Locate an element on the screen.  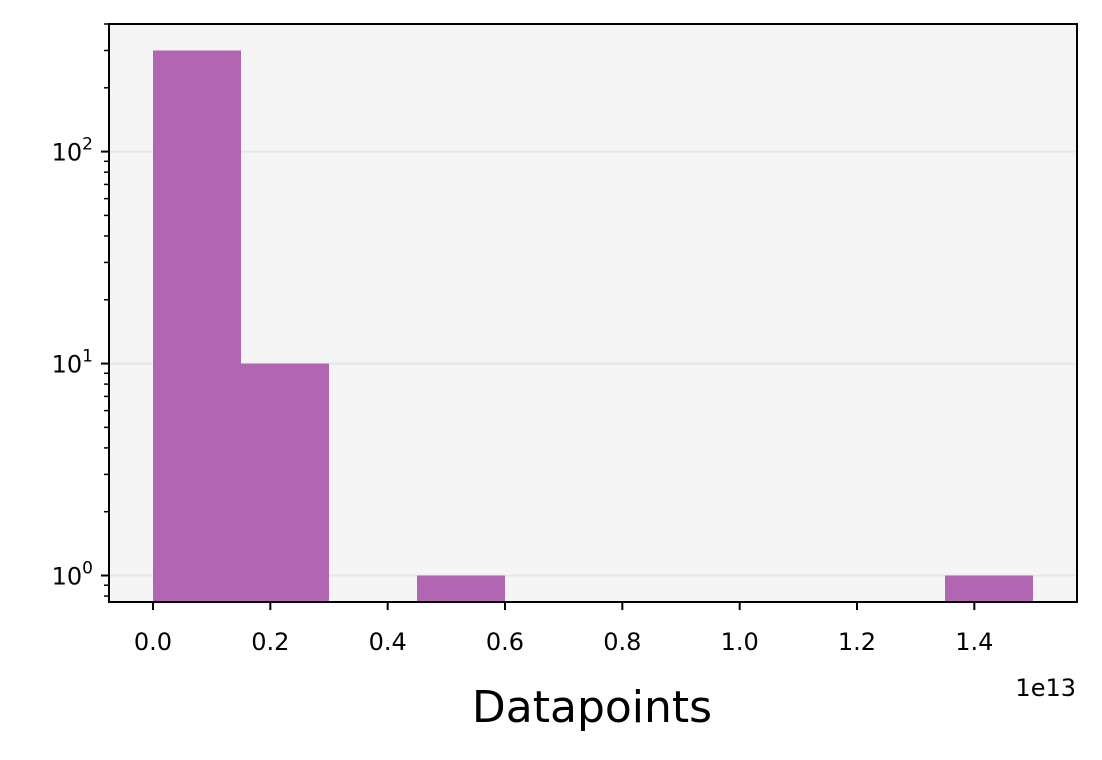
x-axis-title: Datapoints is located at coordinates (592, 707).